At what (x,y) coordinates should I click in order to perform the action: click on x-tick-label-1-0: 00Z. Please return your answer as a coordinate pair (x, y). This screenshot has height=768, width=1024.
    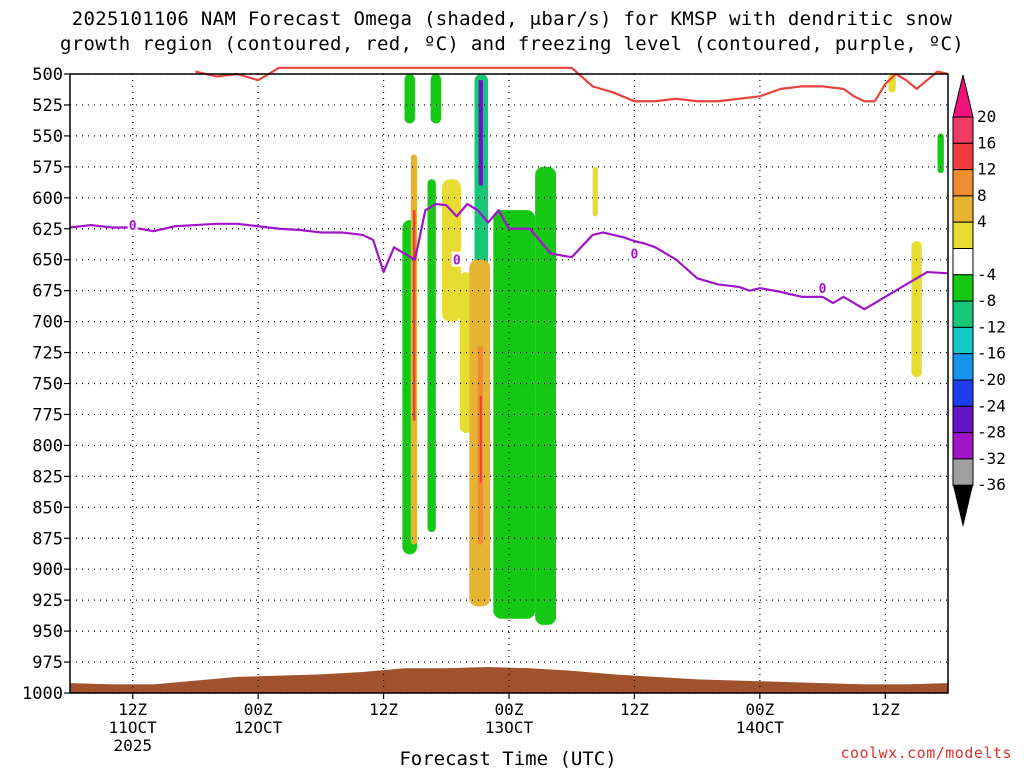
    Looking at the image, I should click on (258, 709).